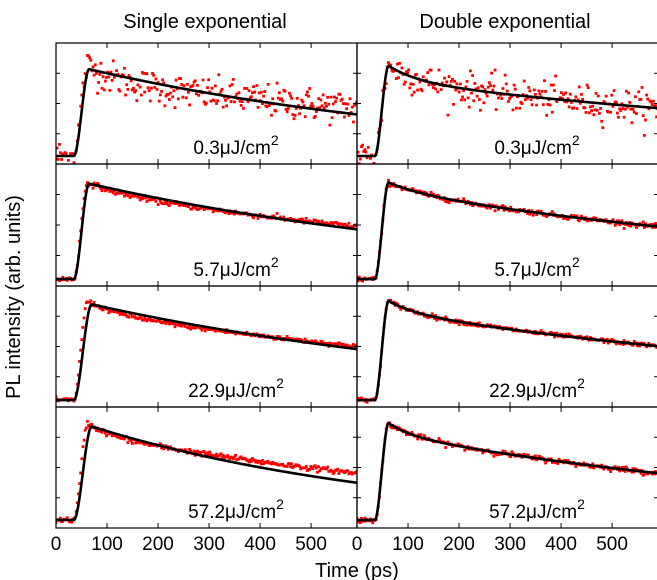 Image resolution: width=657 pixels, height=580 pixels. Describe the element at coordinates (507, 473) in the screenshot. I see `panel-4-double` at that location.